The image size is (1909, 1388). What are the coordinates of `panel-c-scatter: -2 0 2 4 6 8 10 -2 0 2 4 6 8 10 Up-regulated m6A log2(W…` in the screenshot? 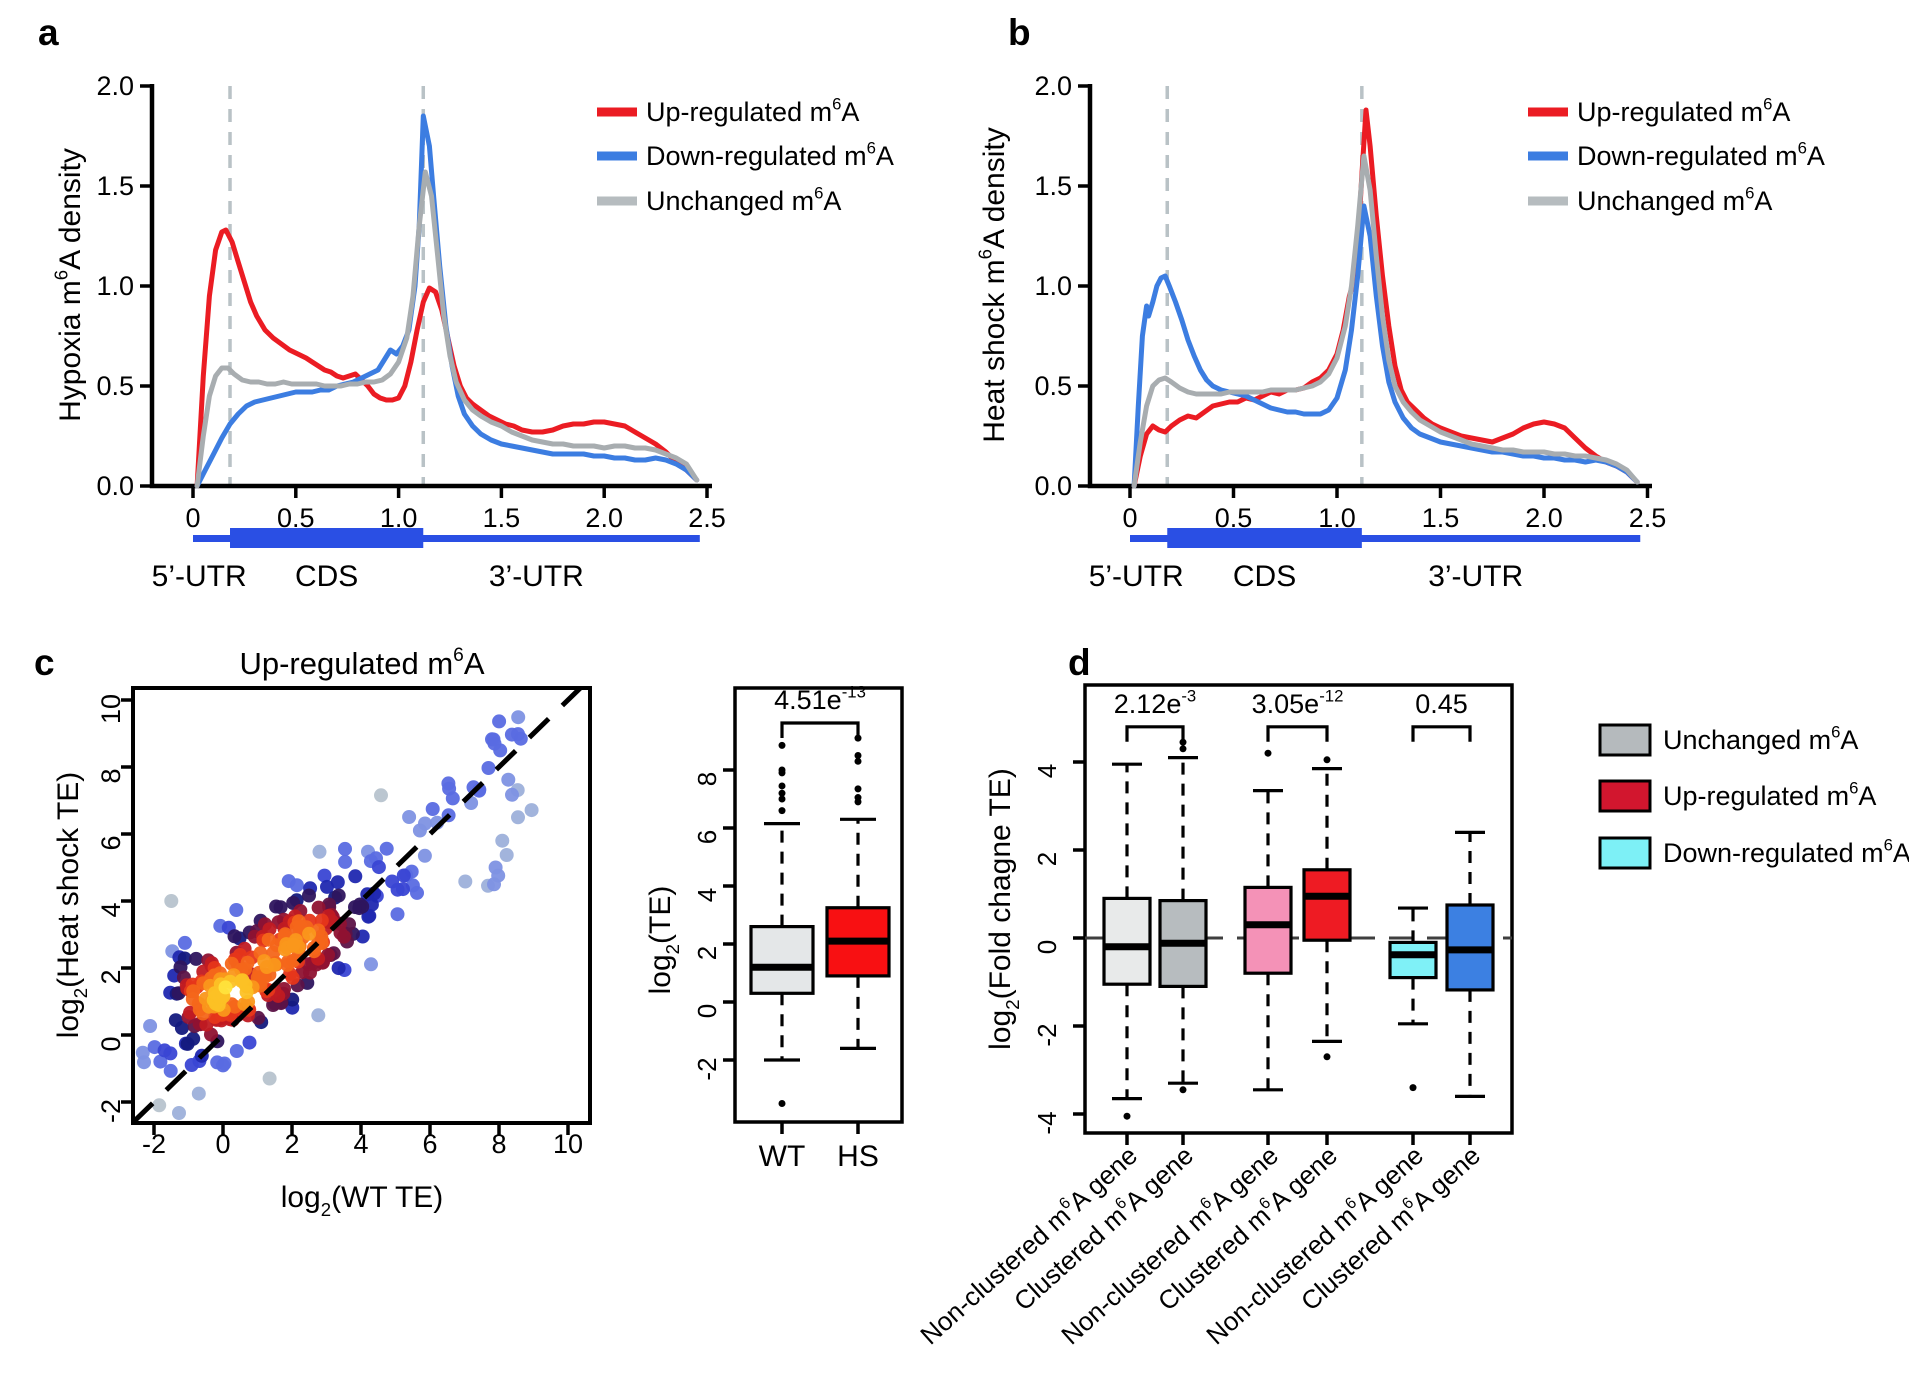 It's located at (322, 932).